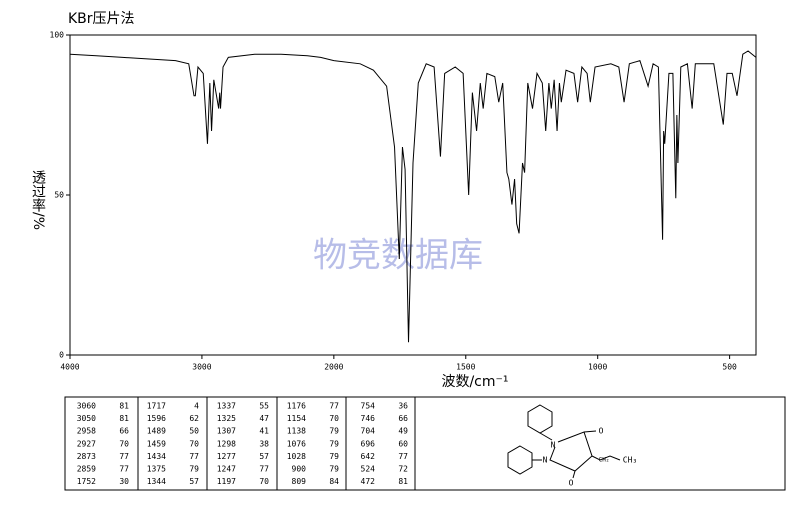 Image resolution: width=794 pixels, height=510 pixels. What do you see at coordinates (368, 469) in the screenshot?
I see `peak-wavenumber: 524` at bounding box center [368, 469].